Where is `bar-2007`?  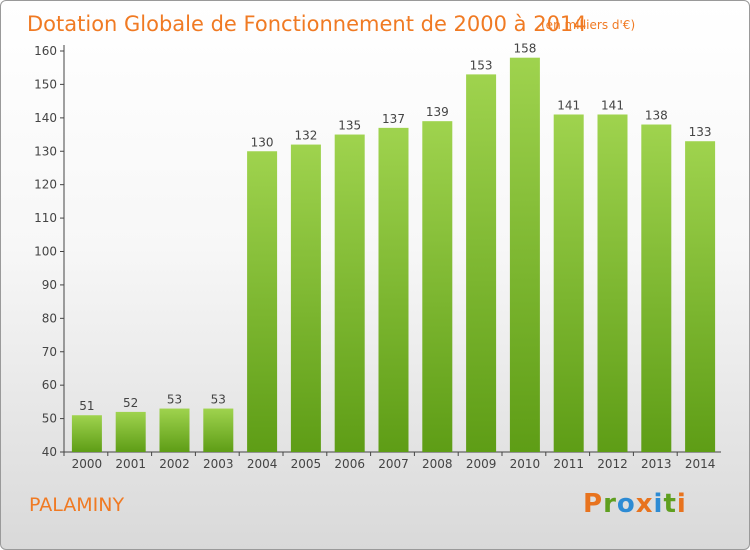
bar-2007 is located at coordinates (393, 289).